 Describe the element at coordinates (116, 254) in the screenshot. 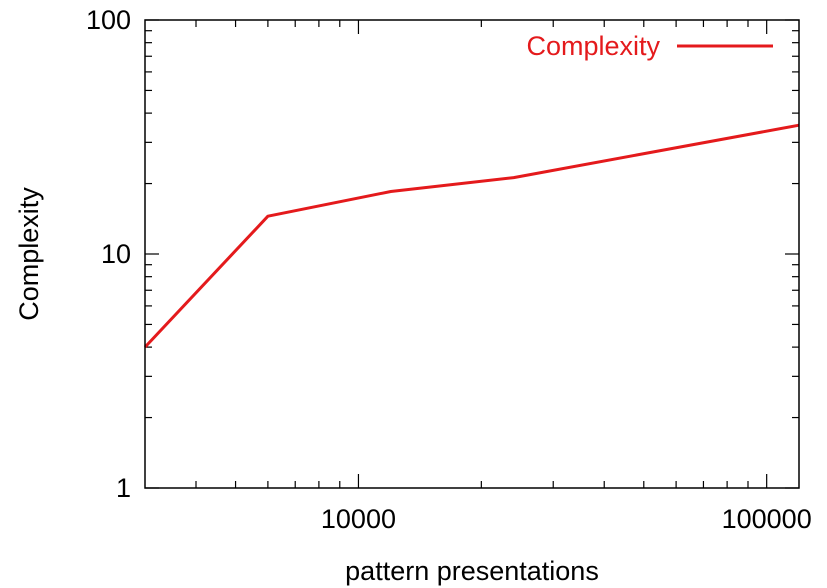

I see `y-tick-label-10: 10` at that location.